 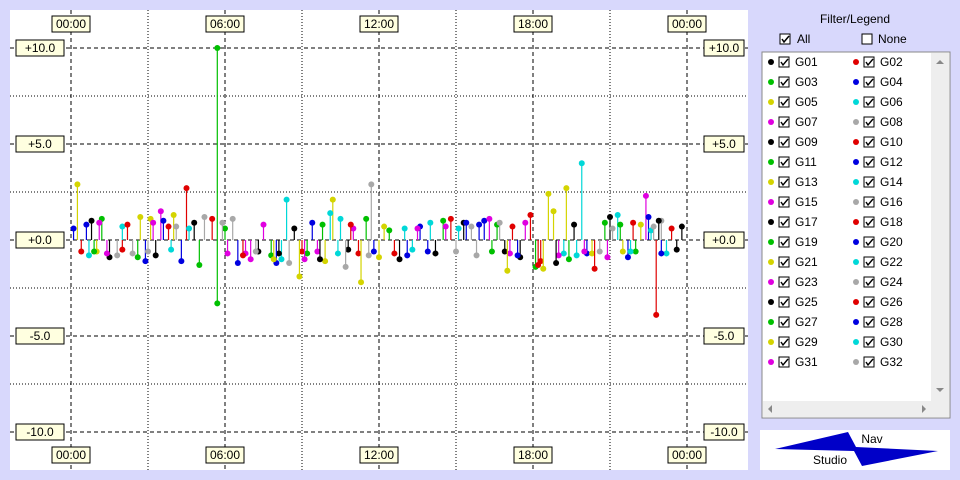 What do you see at coordinates (724, 48) in the screenshot?
I see `tick-label: +10.0` at bounding box center [724, 48].